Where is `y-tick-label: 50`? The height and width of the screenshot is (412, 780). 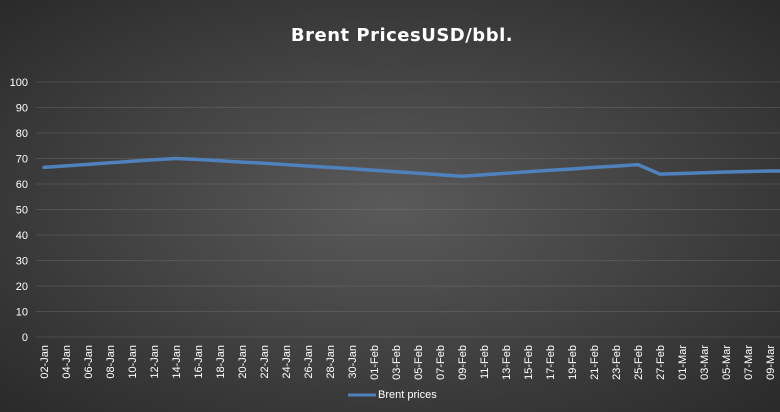
y-tick-label: 50 is located at coordinates (22, 211).